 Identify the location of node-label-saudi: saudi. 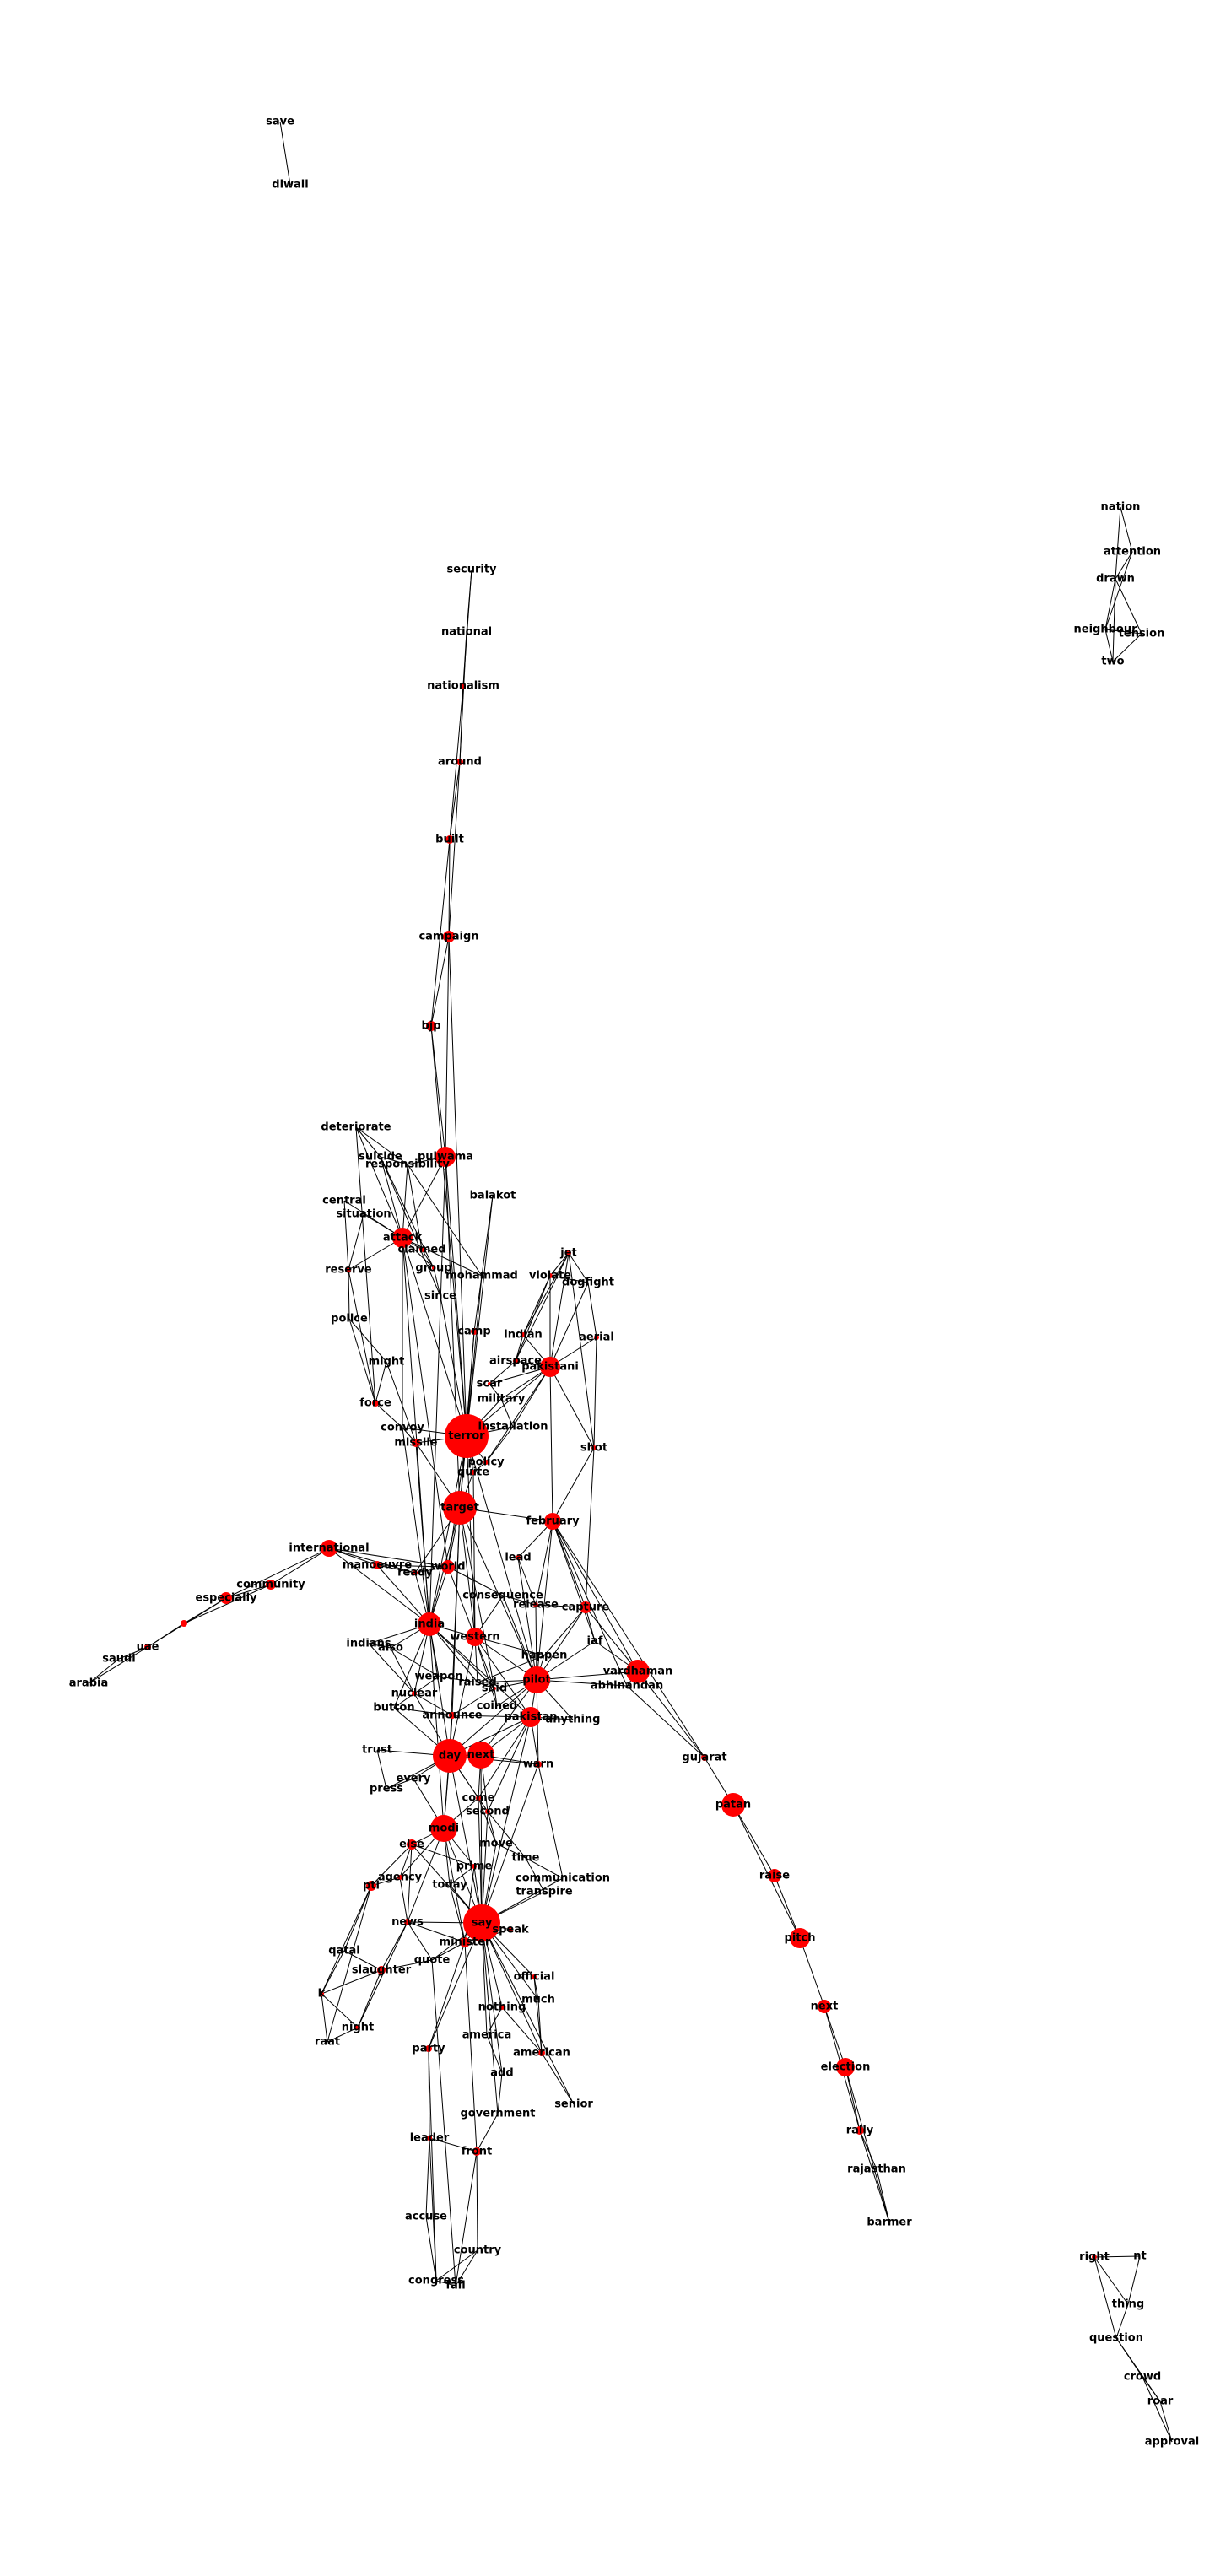
(119, 1659).